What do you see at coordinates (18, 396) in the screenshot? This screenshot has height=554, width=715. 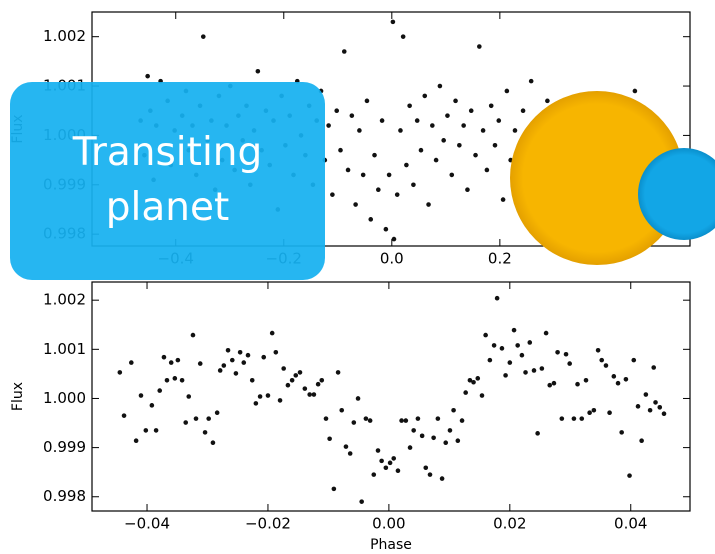 I see `y-axis-label: Flux` at bounding box center [18, 396].